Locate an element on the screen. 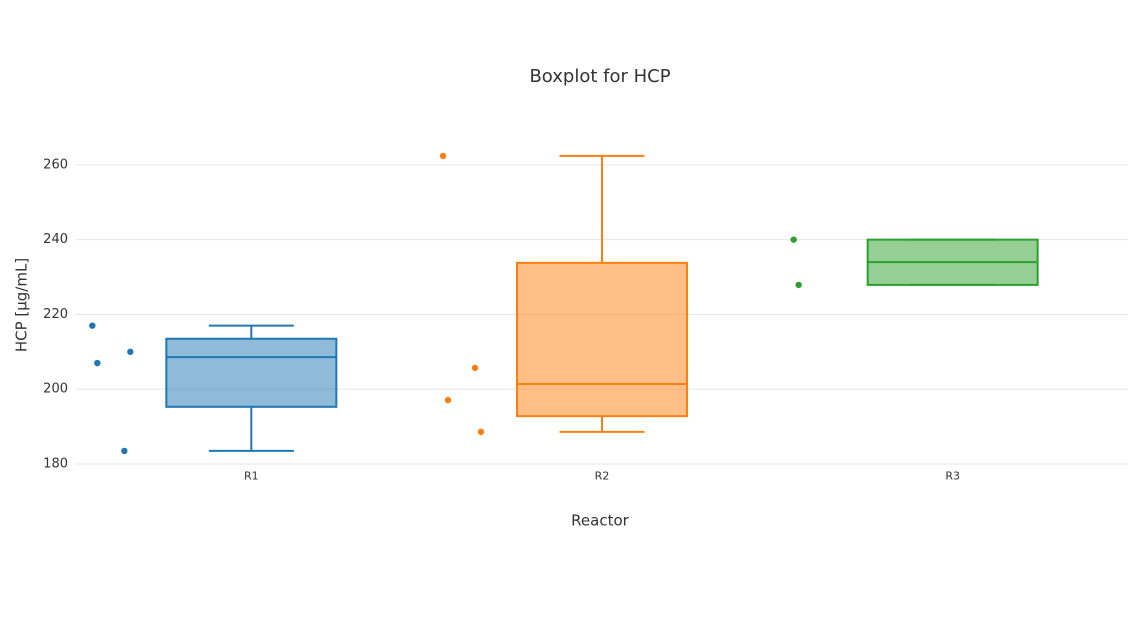 This screenshot has width=1140, height=640. y-axis-label: HCP [µg/mL] is located at coordinates (22, 305).